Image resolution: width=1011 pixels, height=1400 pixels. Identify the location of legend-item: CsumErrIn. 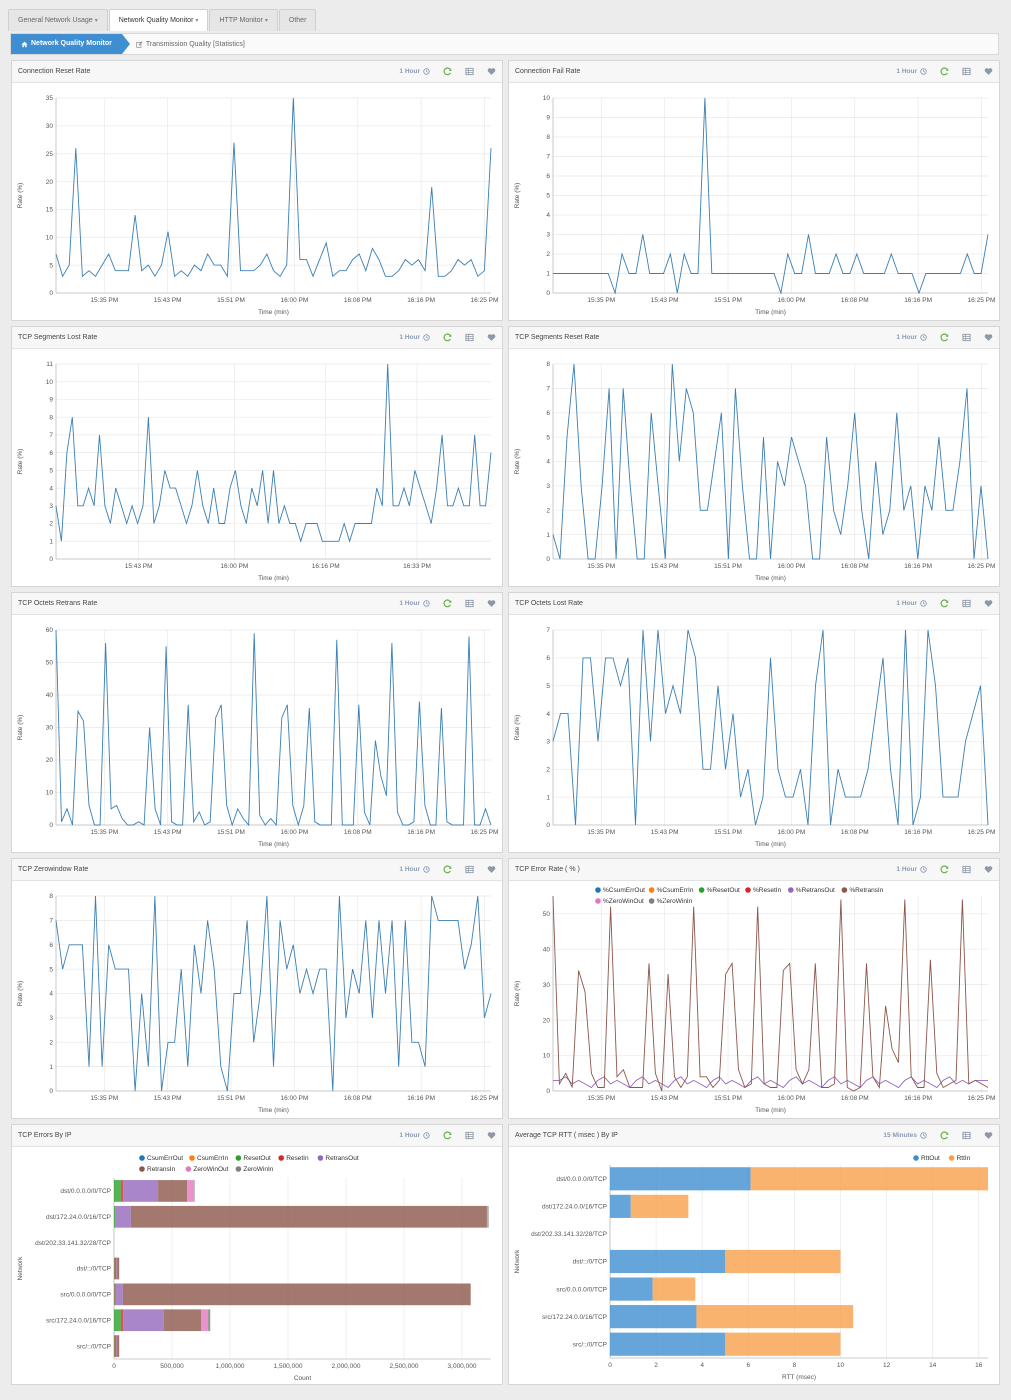
(208, 1158).